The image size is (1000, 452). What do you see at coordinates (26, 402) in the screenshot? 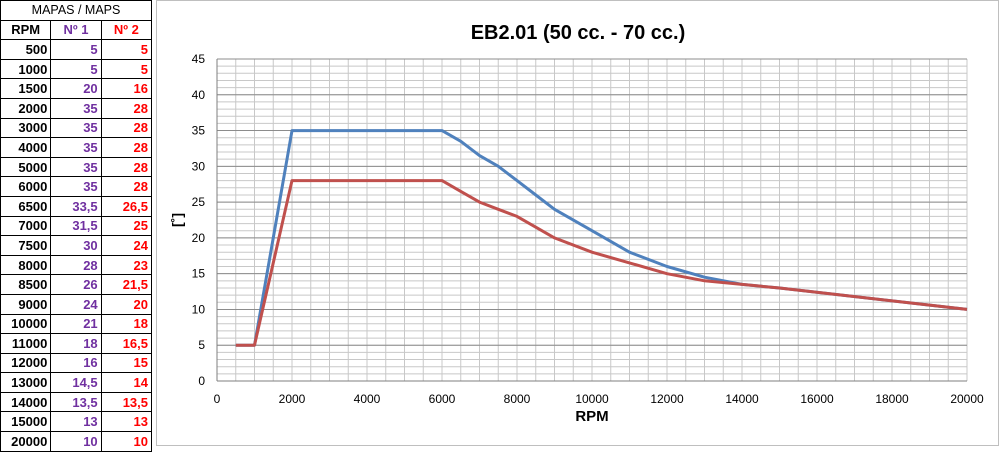
I see `rpm-cell: 14000` at bounding box center [26, 402].